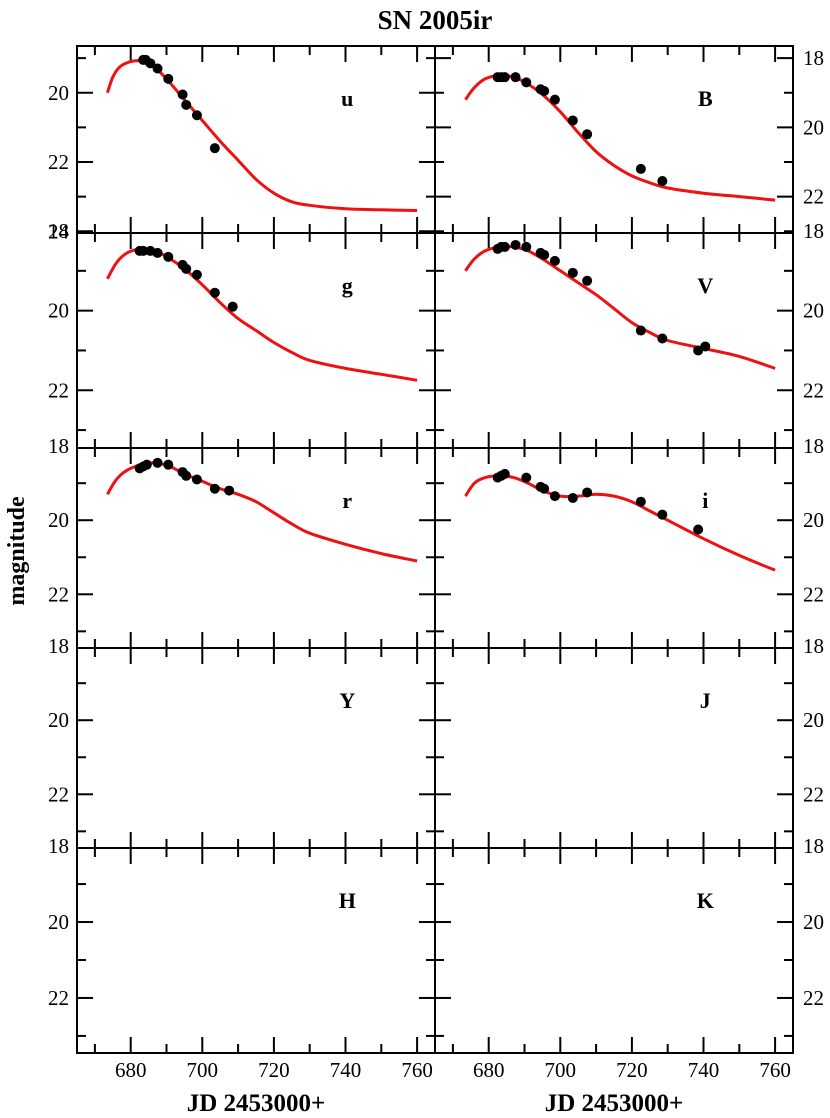 The image size is (830, 1118). Describe the element at coordinates (256, 950) in the screenshot. I see `panel-frame-H` at that location.